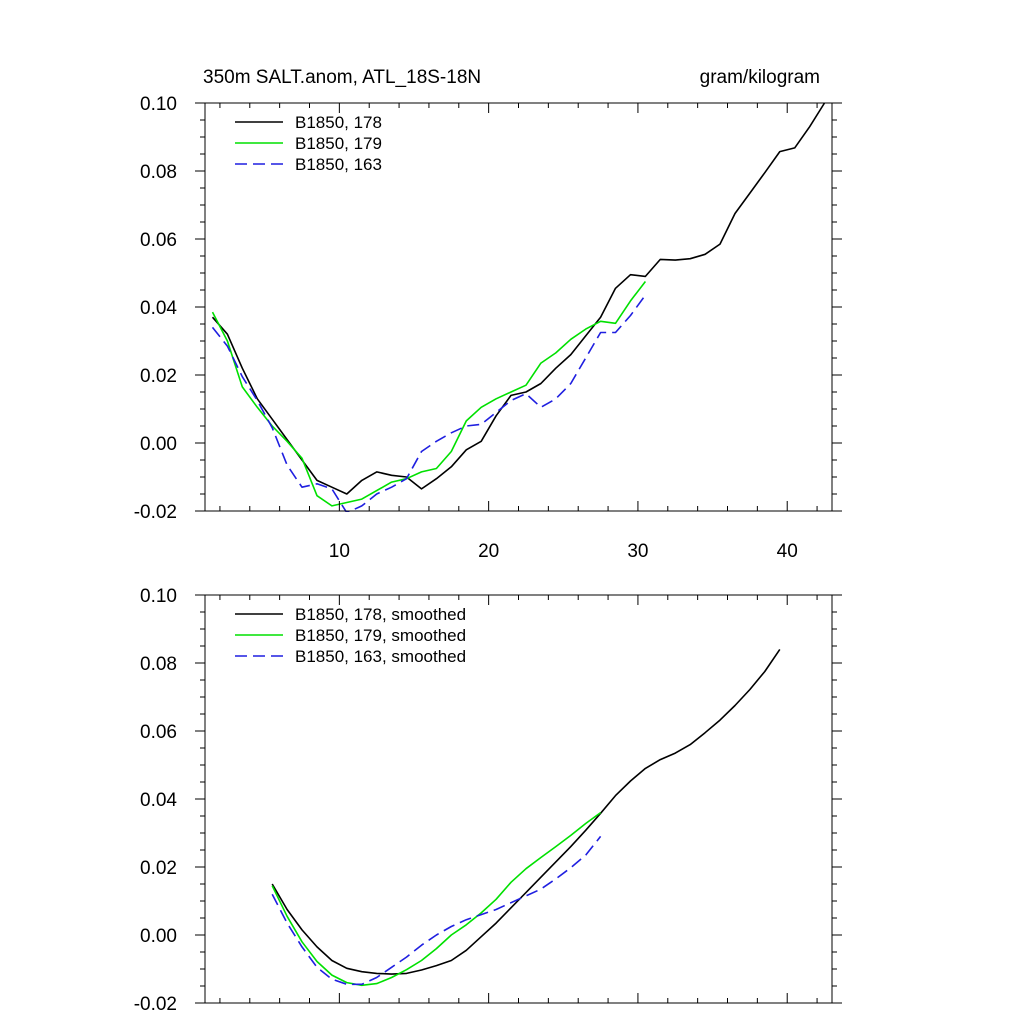 Image resolution: width=1024 pixels, height=1024 pixels. I want to click on x-tick-label: 40, so click(787, 551).